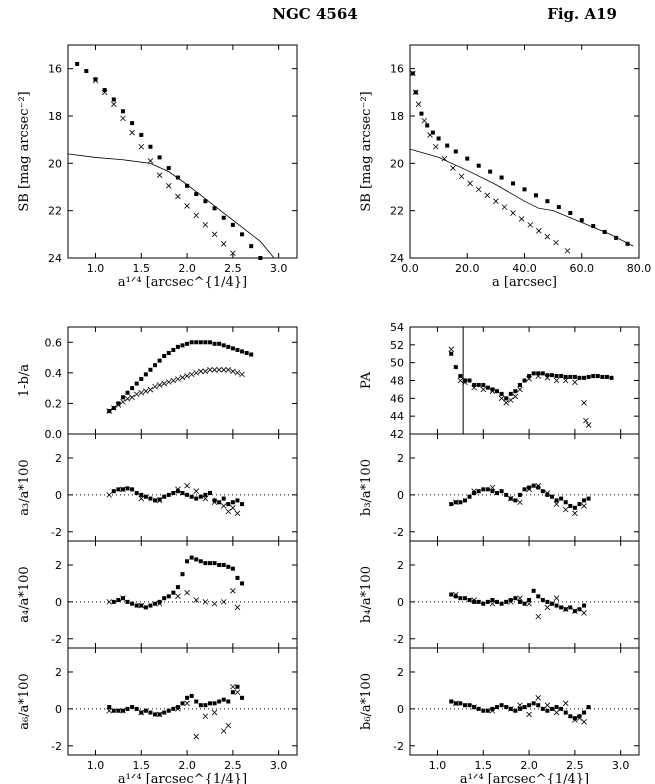 The height and width of the screenshot is (784, 655). I want to click on y-tick-label: 54, so click(397, 327).